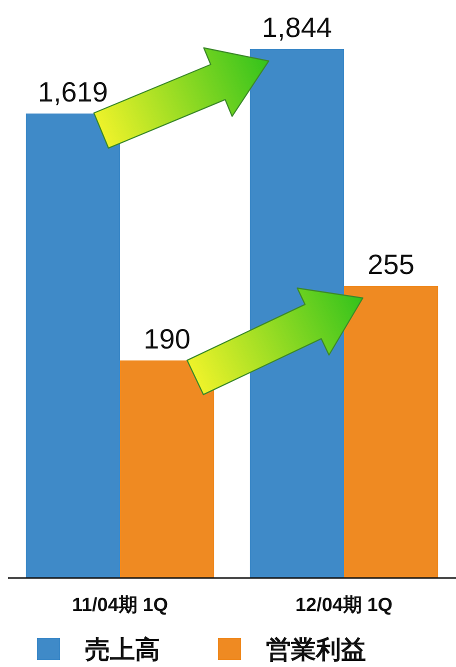 This screenshot has width=456, height=667. What do you see at coordinates (391, 264) in the screenshot?
I see `value-label-s1-c1: 255` at bounding box center [391, 264].